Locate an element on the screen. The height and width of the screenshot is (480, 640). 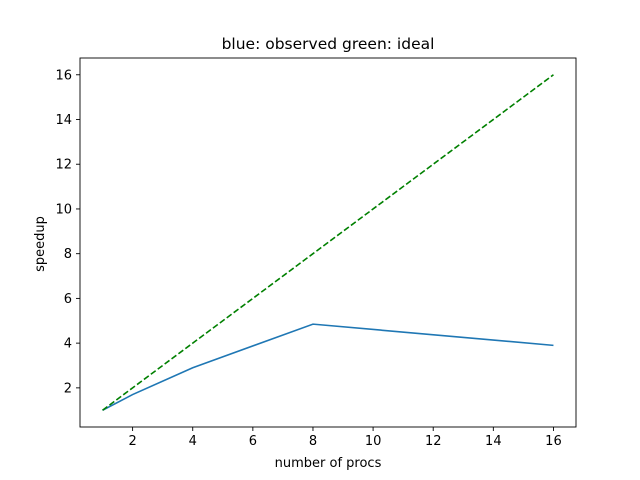
y-axis-label: speedup is located at coordinates (40, 244).